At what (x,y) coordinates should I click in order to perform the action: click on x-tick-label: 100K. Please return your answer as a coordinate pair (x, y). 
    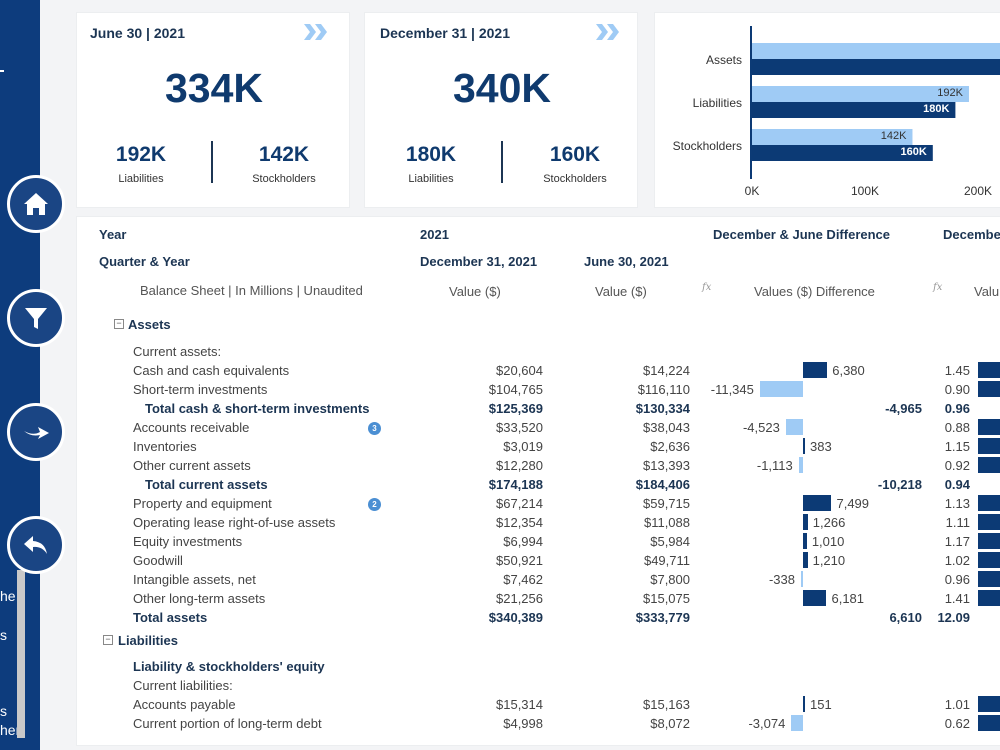
    Looking at the image, I should click on (865, 191).